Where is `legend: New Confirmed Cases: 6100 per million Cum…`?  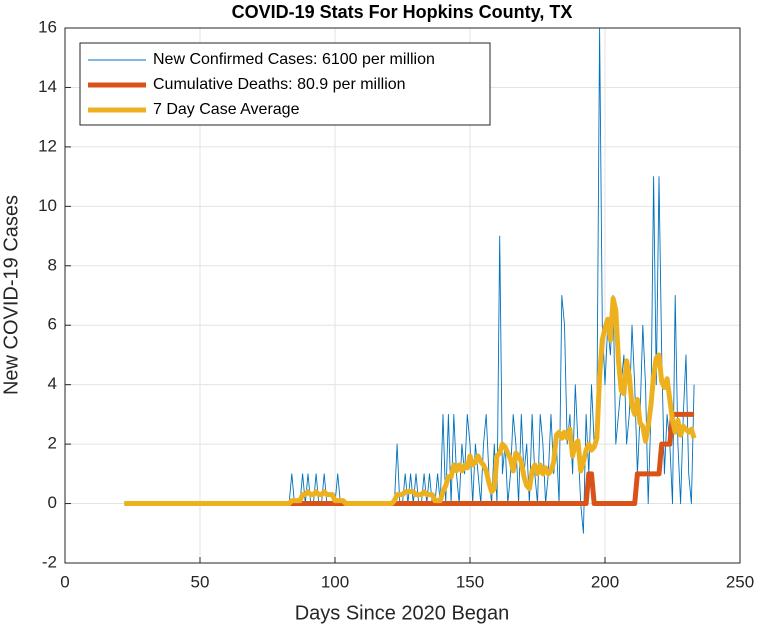 legend: New Confirmed Cases: 6100 per million Cum… is located at coordinates (285, 84).